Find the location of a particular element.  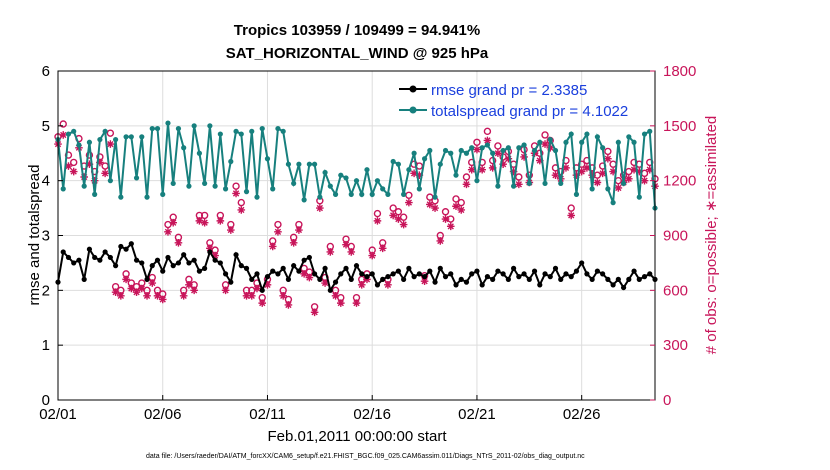

legend-spread-label: totalspread grand pr = 4.1022 is located at coordinates (529, 111).